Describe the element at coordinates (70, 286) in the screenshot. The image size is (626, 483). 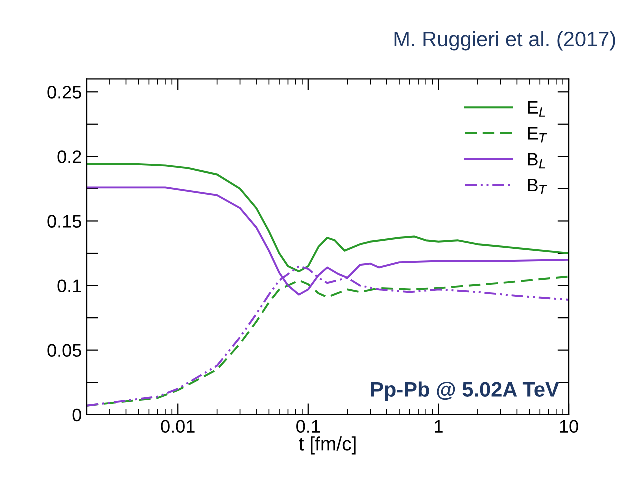
I see `y-tick-label: 0.1` at that location.